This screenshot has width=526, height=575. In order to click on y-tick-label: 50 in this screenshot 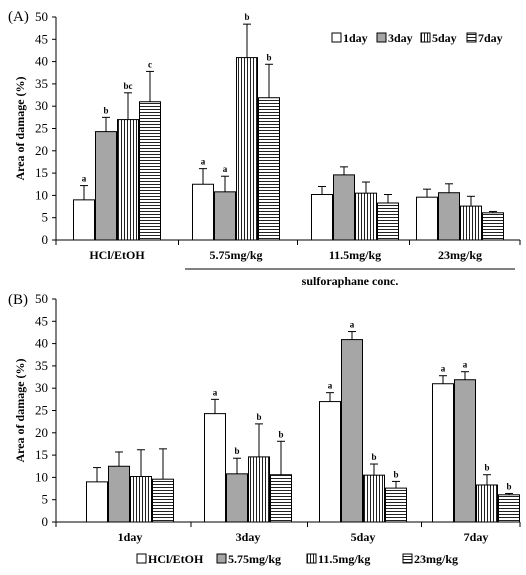, I will do `click(41, 16)`.